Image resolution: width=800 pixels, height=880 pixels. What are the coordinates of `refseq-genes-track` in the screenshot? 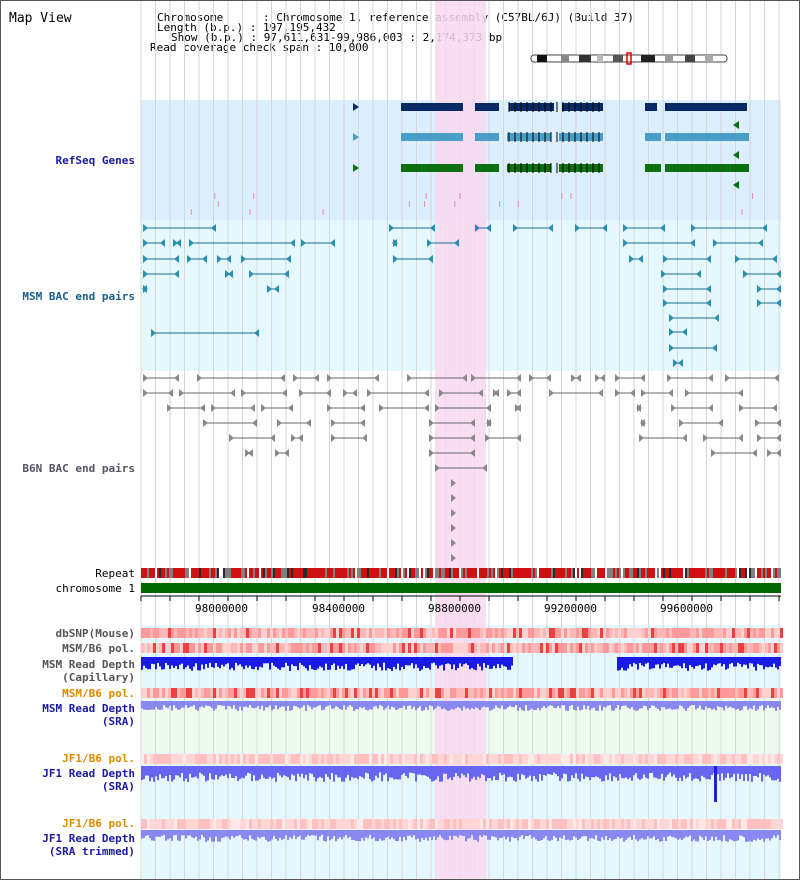 It's located at (472, 158).